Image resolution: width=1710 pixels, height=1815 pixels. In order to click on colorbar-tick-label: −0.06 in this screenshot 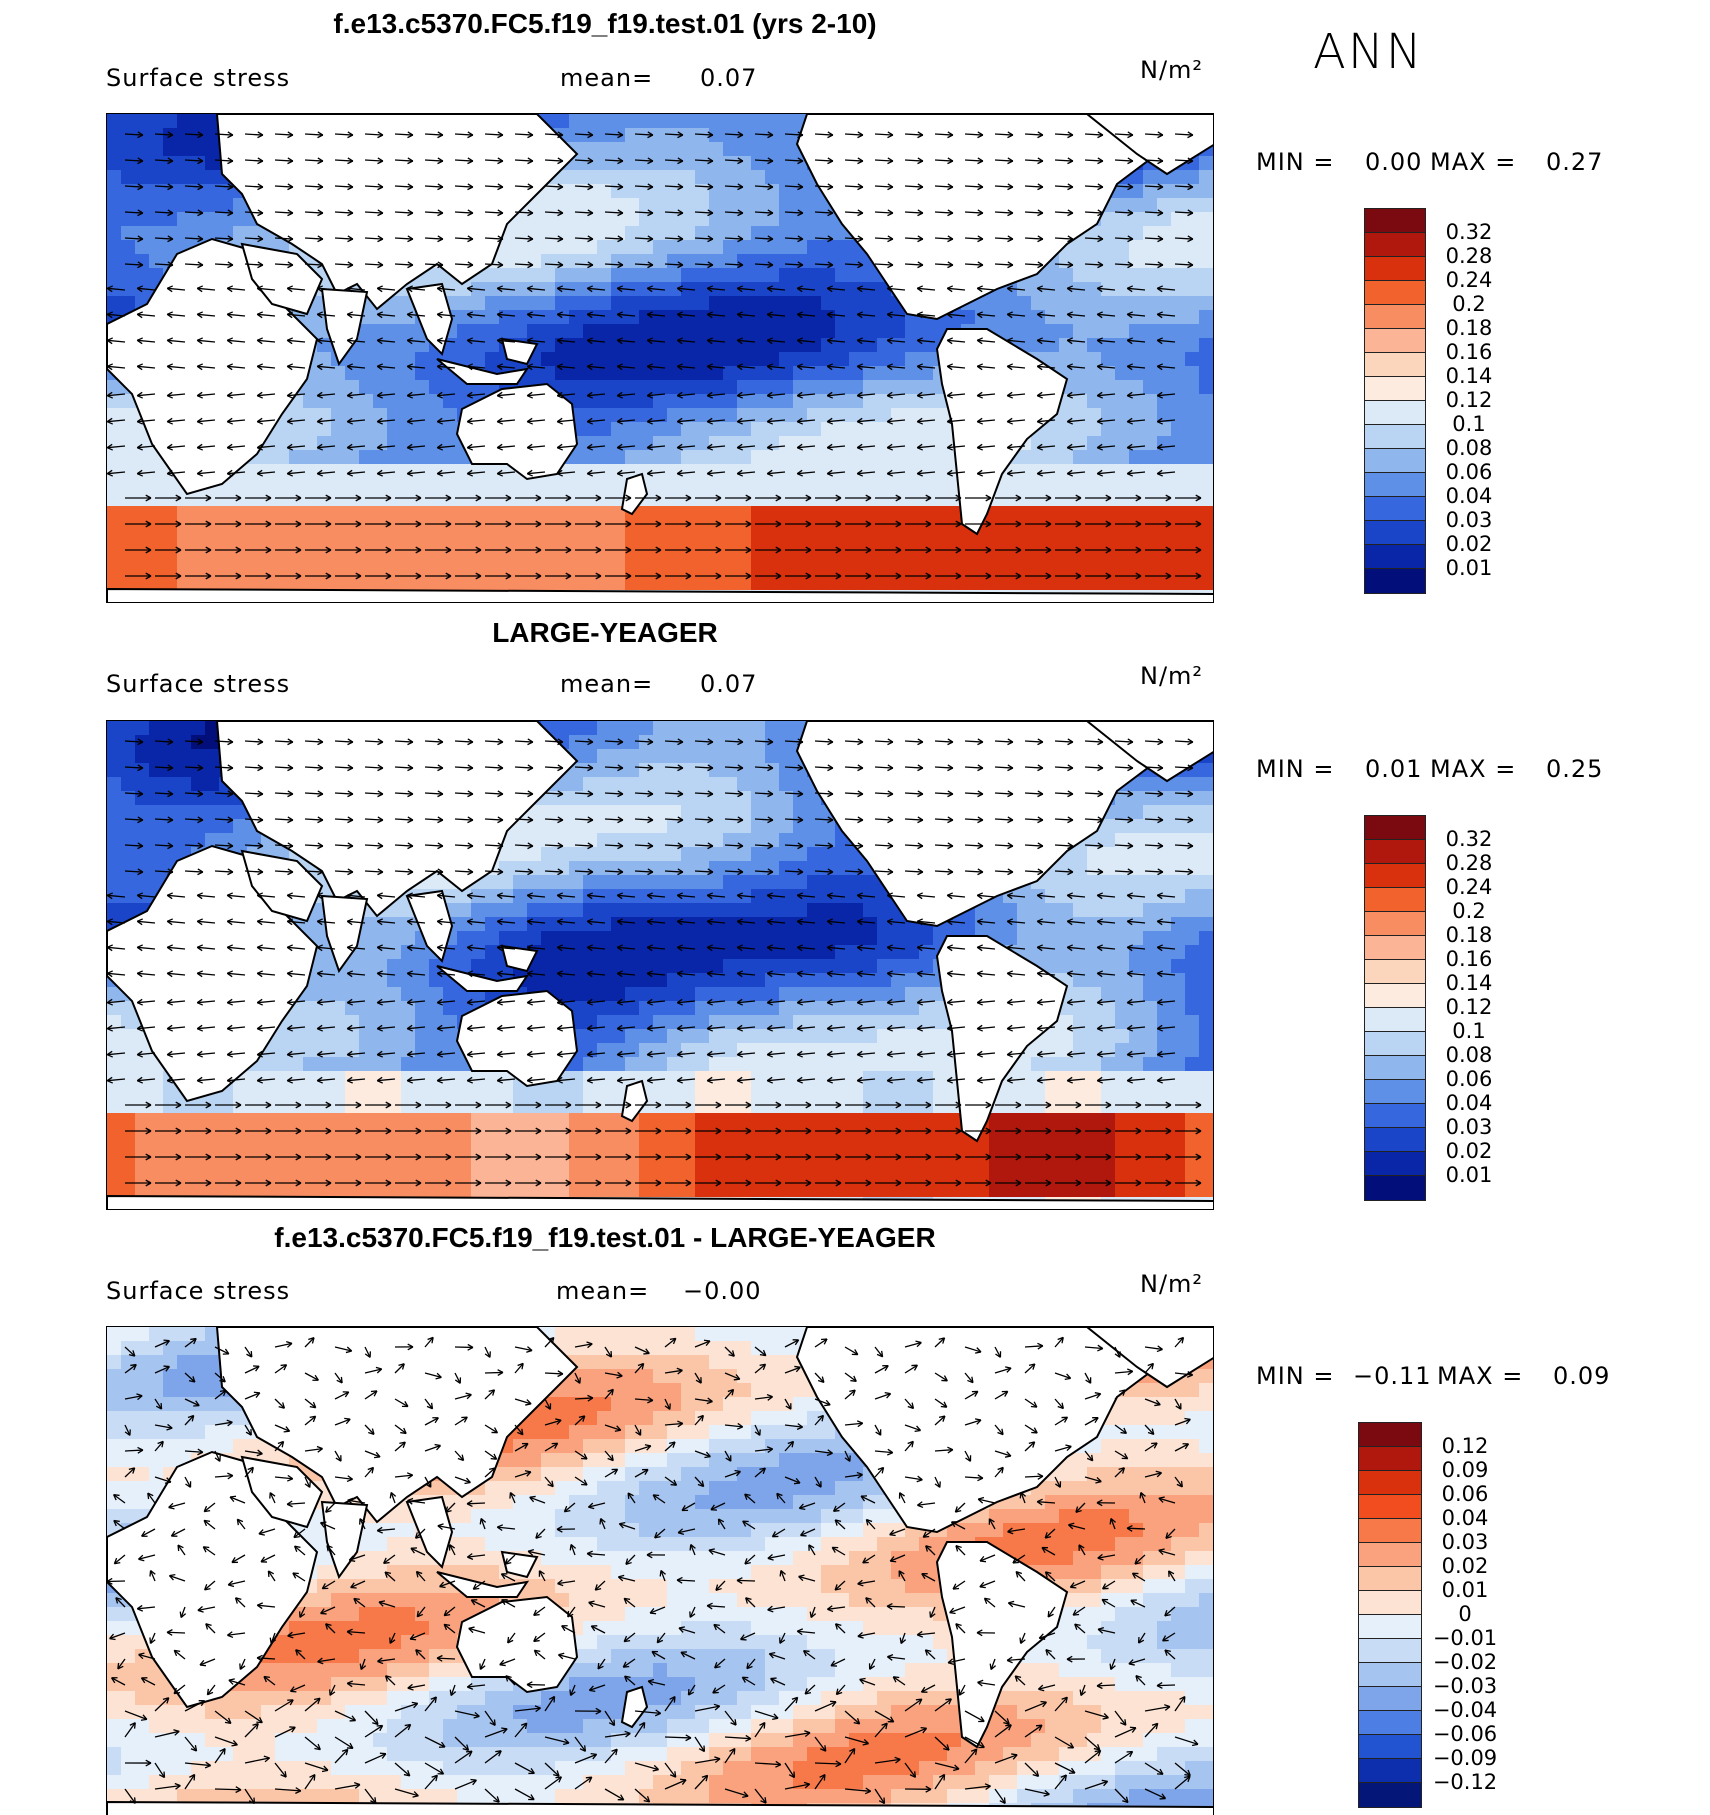, I will do `click(1465, 1734)`.